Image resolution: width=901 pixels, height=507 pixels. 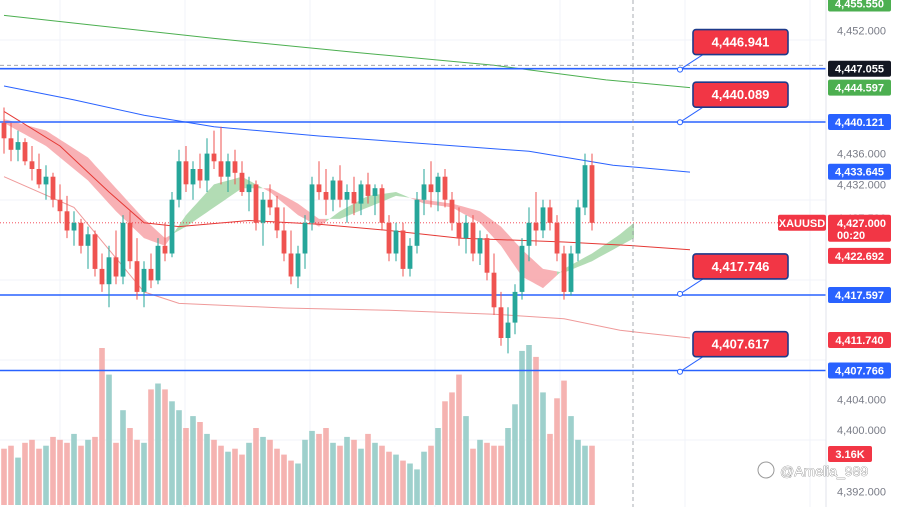 I want to click on callout-1: 4,446.941, so click(x=733, y=50).